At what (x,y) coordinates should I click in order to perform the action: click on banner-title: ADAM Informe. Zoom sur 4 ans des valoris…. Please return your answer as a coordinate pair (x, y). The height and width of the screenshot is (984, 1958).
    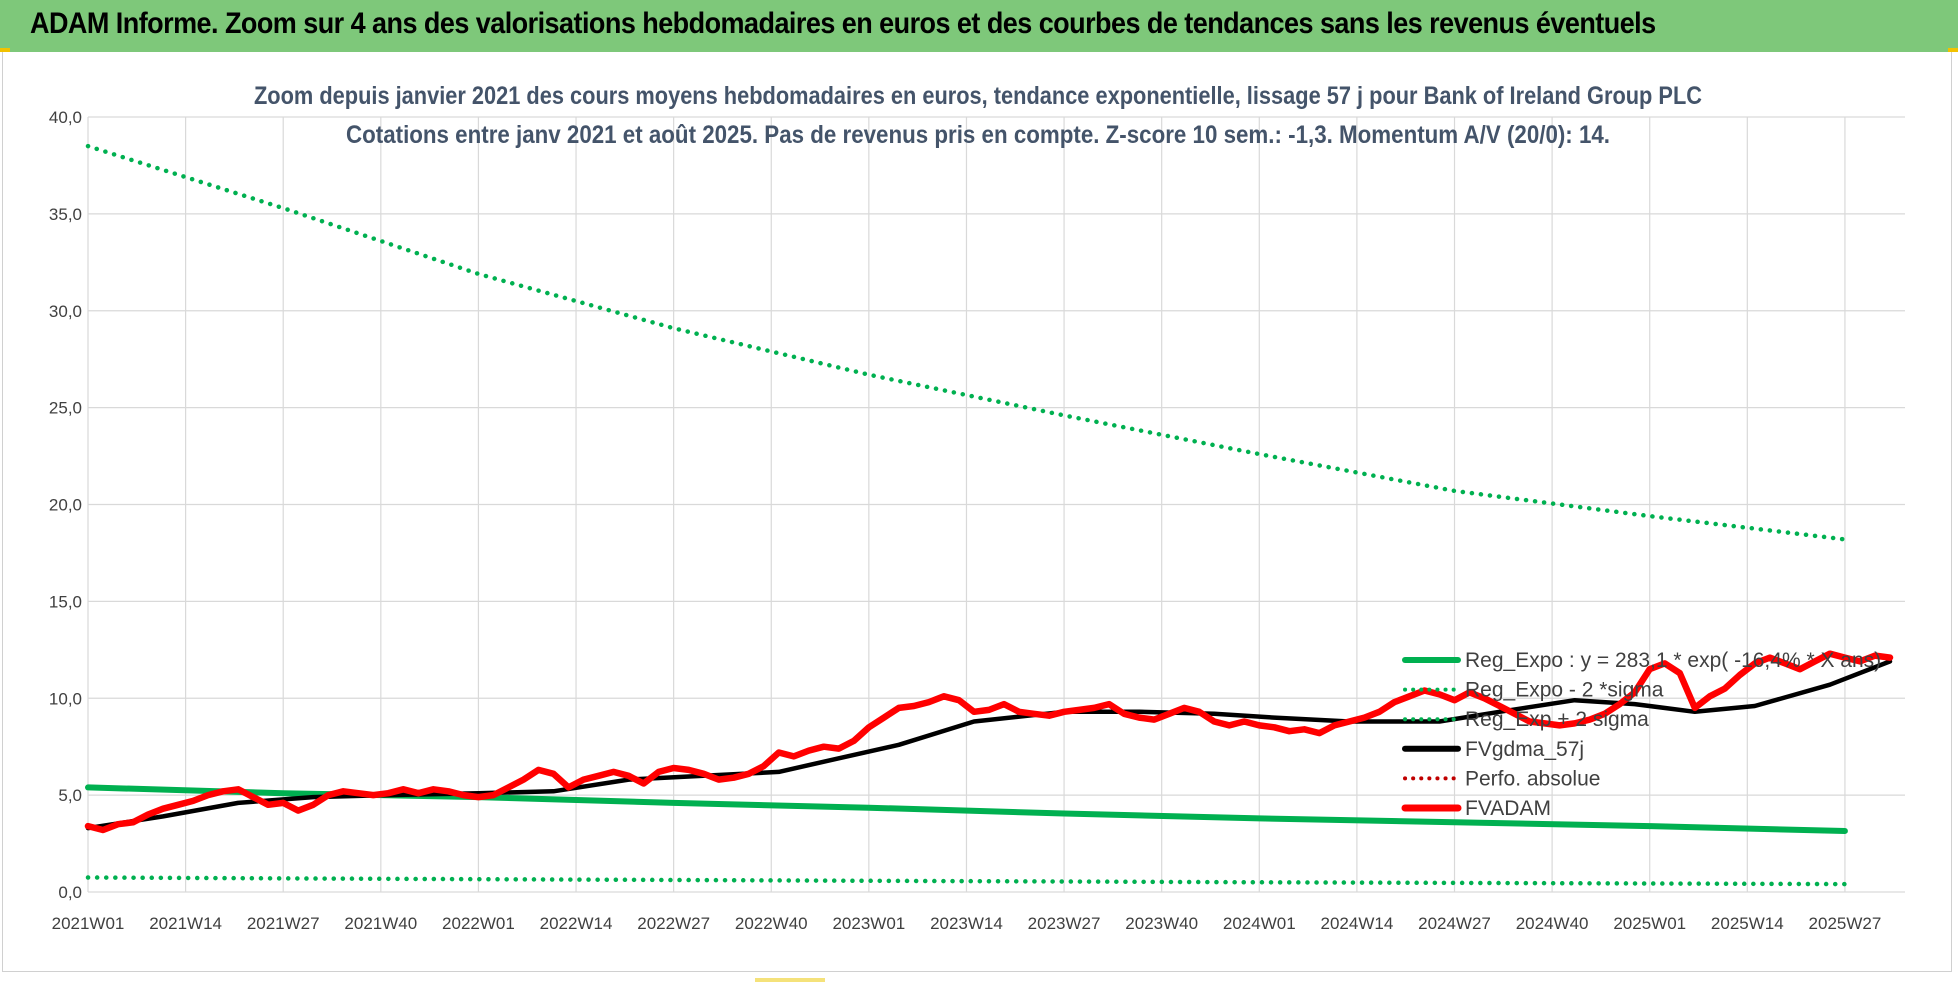
    Looking at the image, I should click on (843, 23).